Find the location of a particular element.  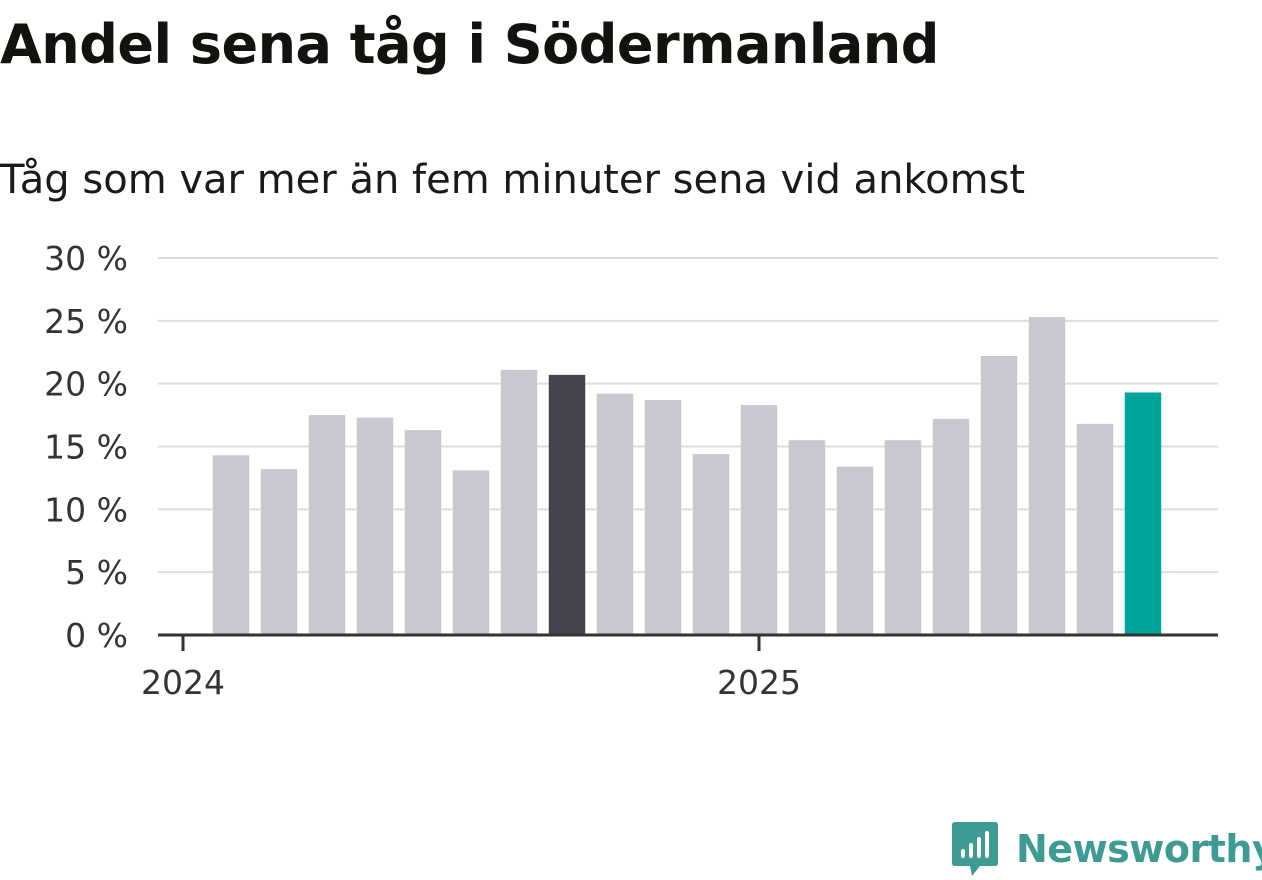

brand-name: Newsworthy is located at coordinates (1139, 849).